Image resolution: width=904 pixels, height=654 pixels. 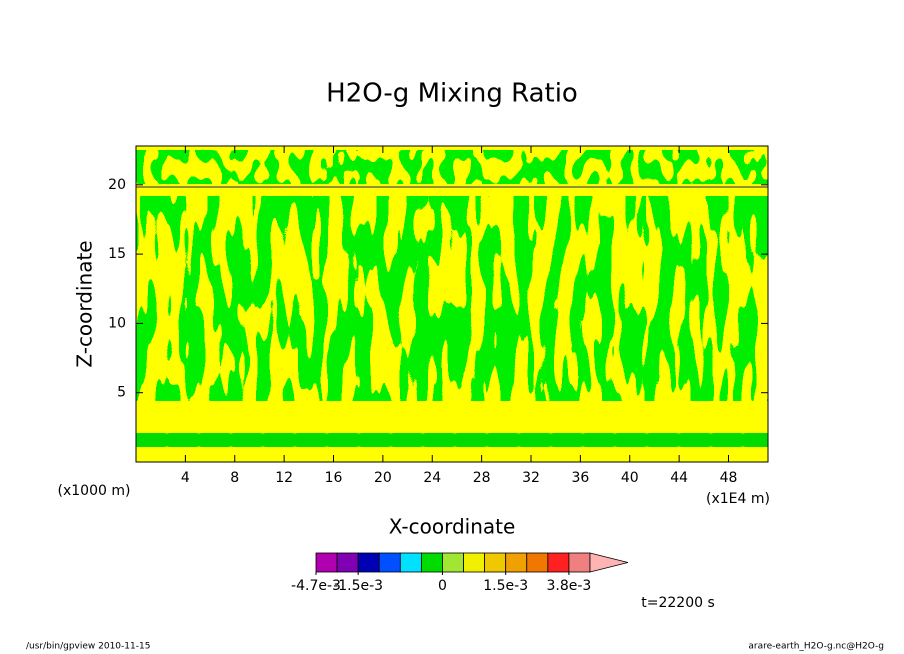 What do you see at coordinates (383, 478) in the screenshot?
I see `x-tick-label: 20` at bounding box center [383, 478].